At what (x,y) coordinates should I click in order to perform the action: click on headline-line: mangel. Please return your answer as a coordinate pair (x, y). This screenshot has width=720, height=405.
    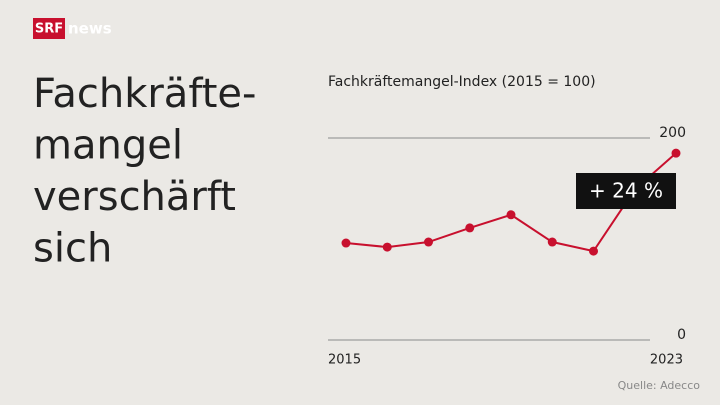
    Looking at the image, I should click on (108, 146).